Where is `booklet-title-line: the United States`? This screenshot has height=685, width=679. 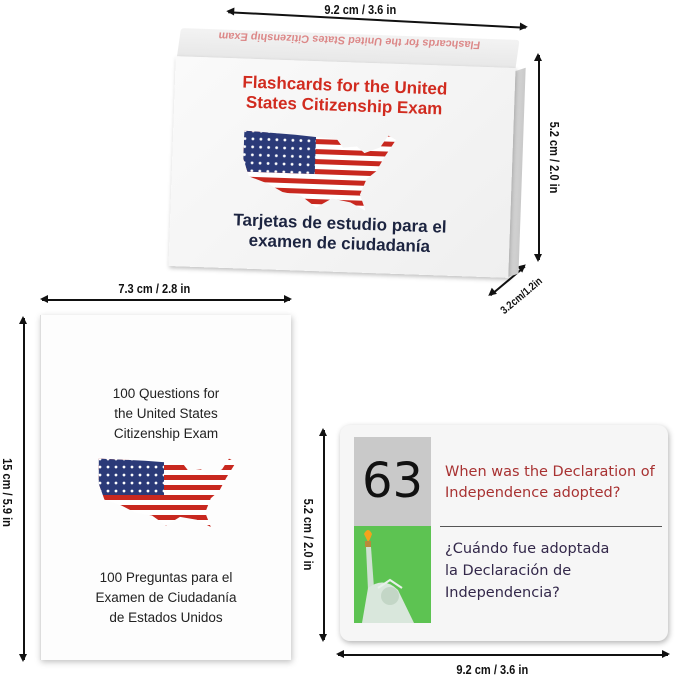
booklet-title-line: the United States is located at coordinates (166, 413).